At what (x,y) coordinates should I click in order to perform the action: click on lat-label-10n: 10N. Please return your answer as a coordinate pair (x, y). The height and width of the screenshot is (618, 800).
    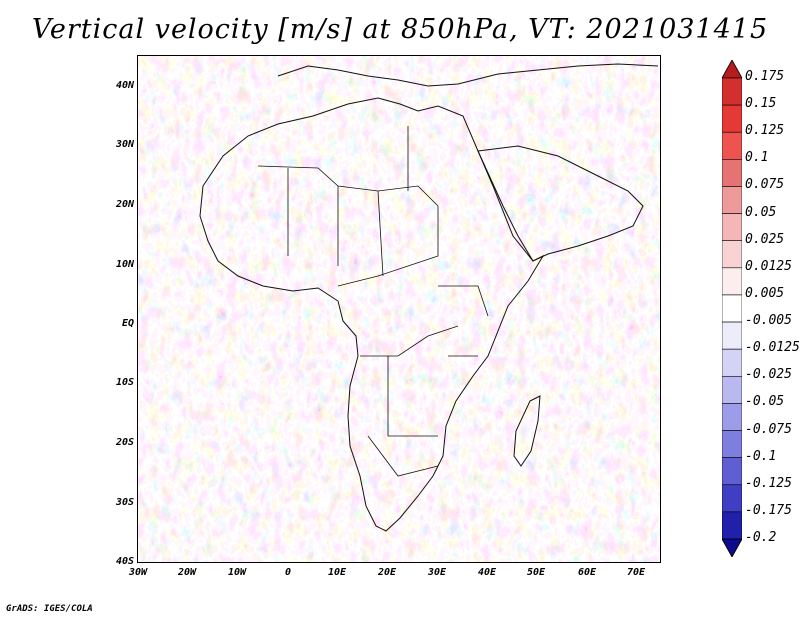
    Looking at the image, I should click on (124, 264).